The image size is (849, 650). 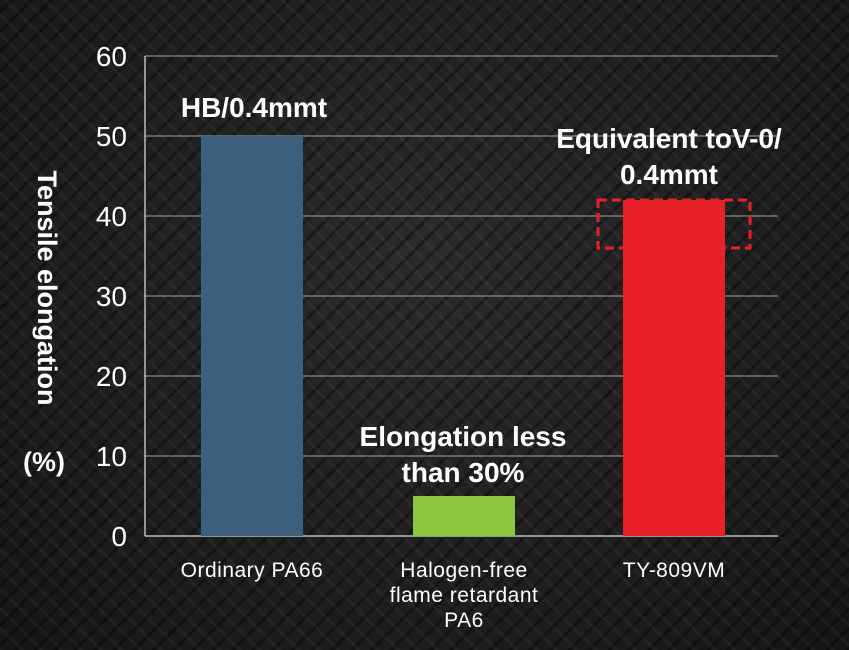 I want to click on bar-annotation: Elongation less, so click(x=463, y=436).